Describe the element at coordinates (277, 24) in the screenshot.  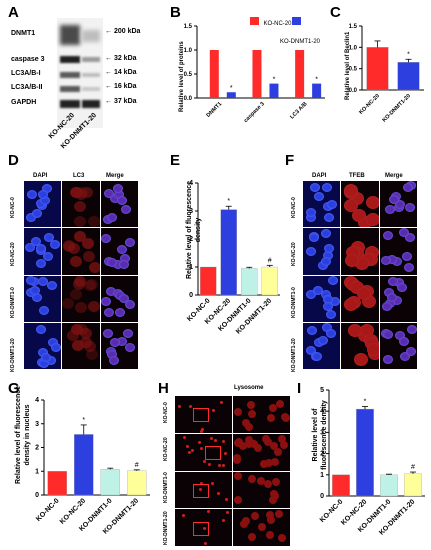
I see `legend-label: KO-NC-20` at that location.